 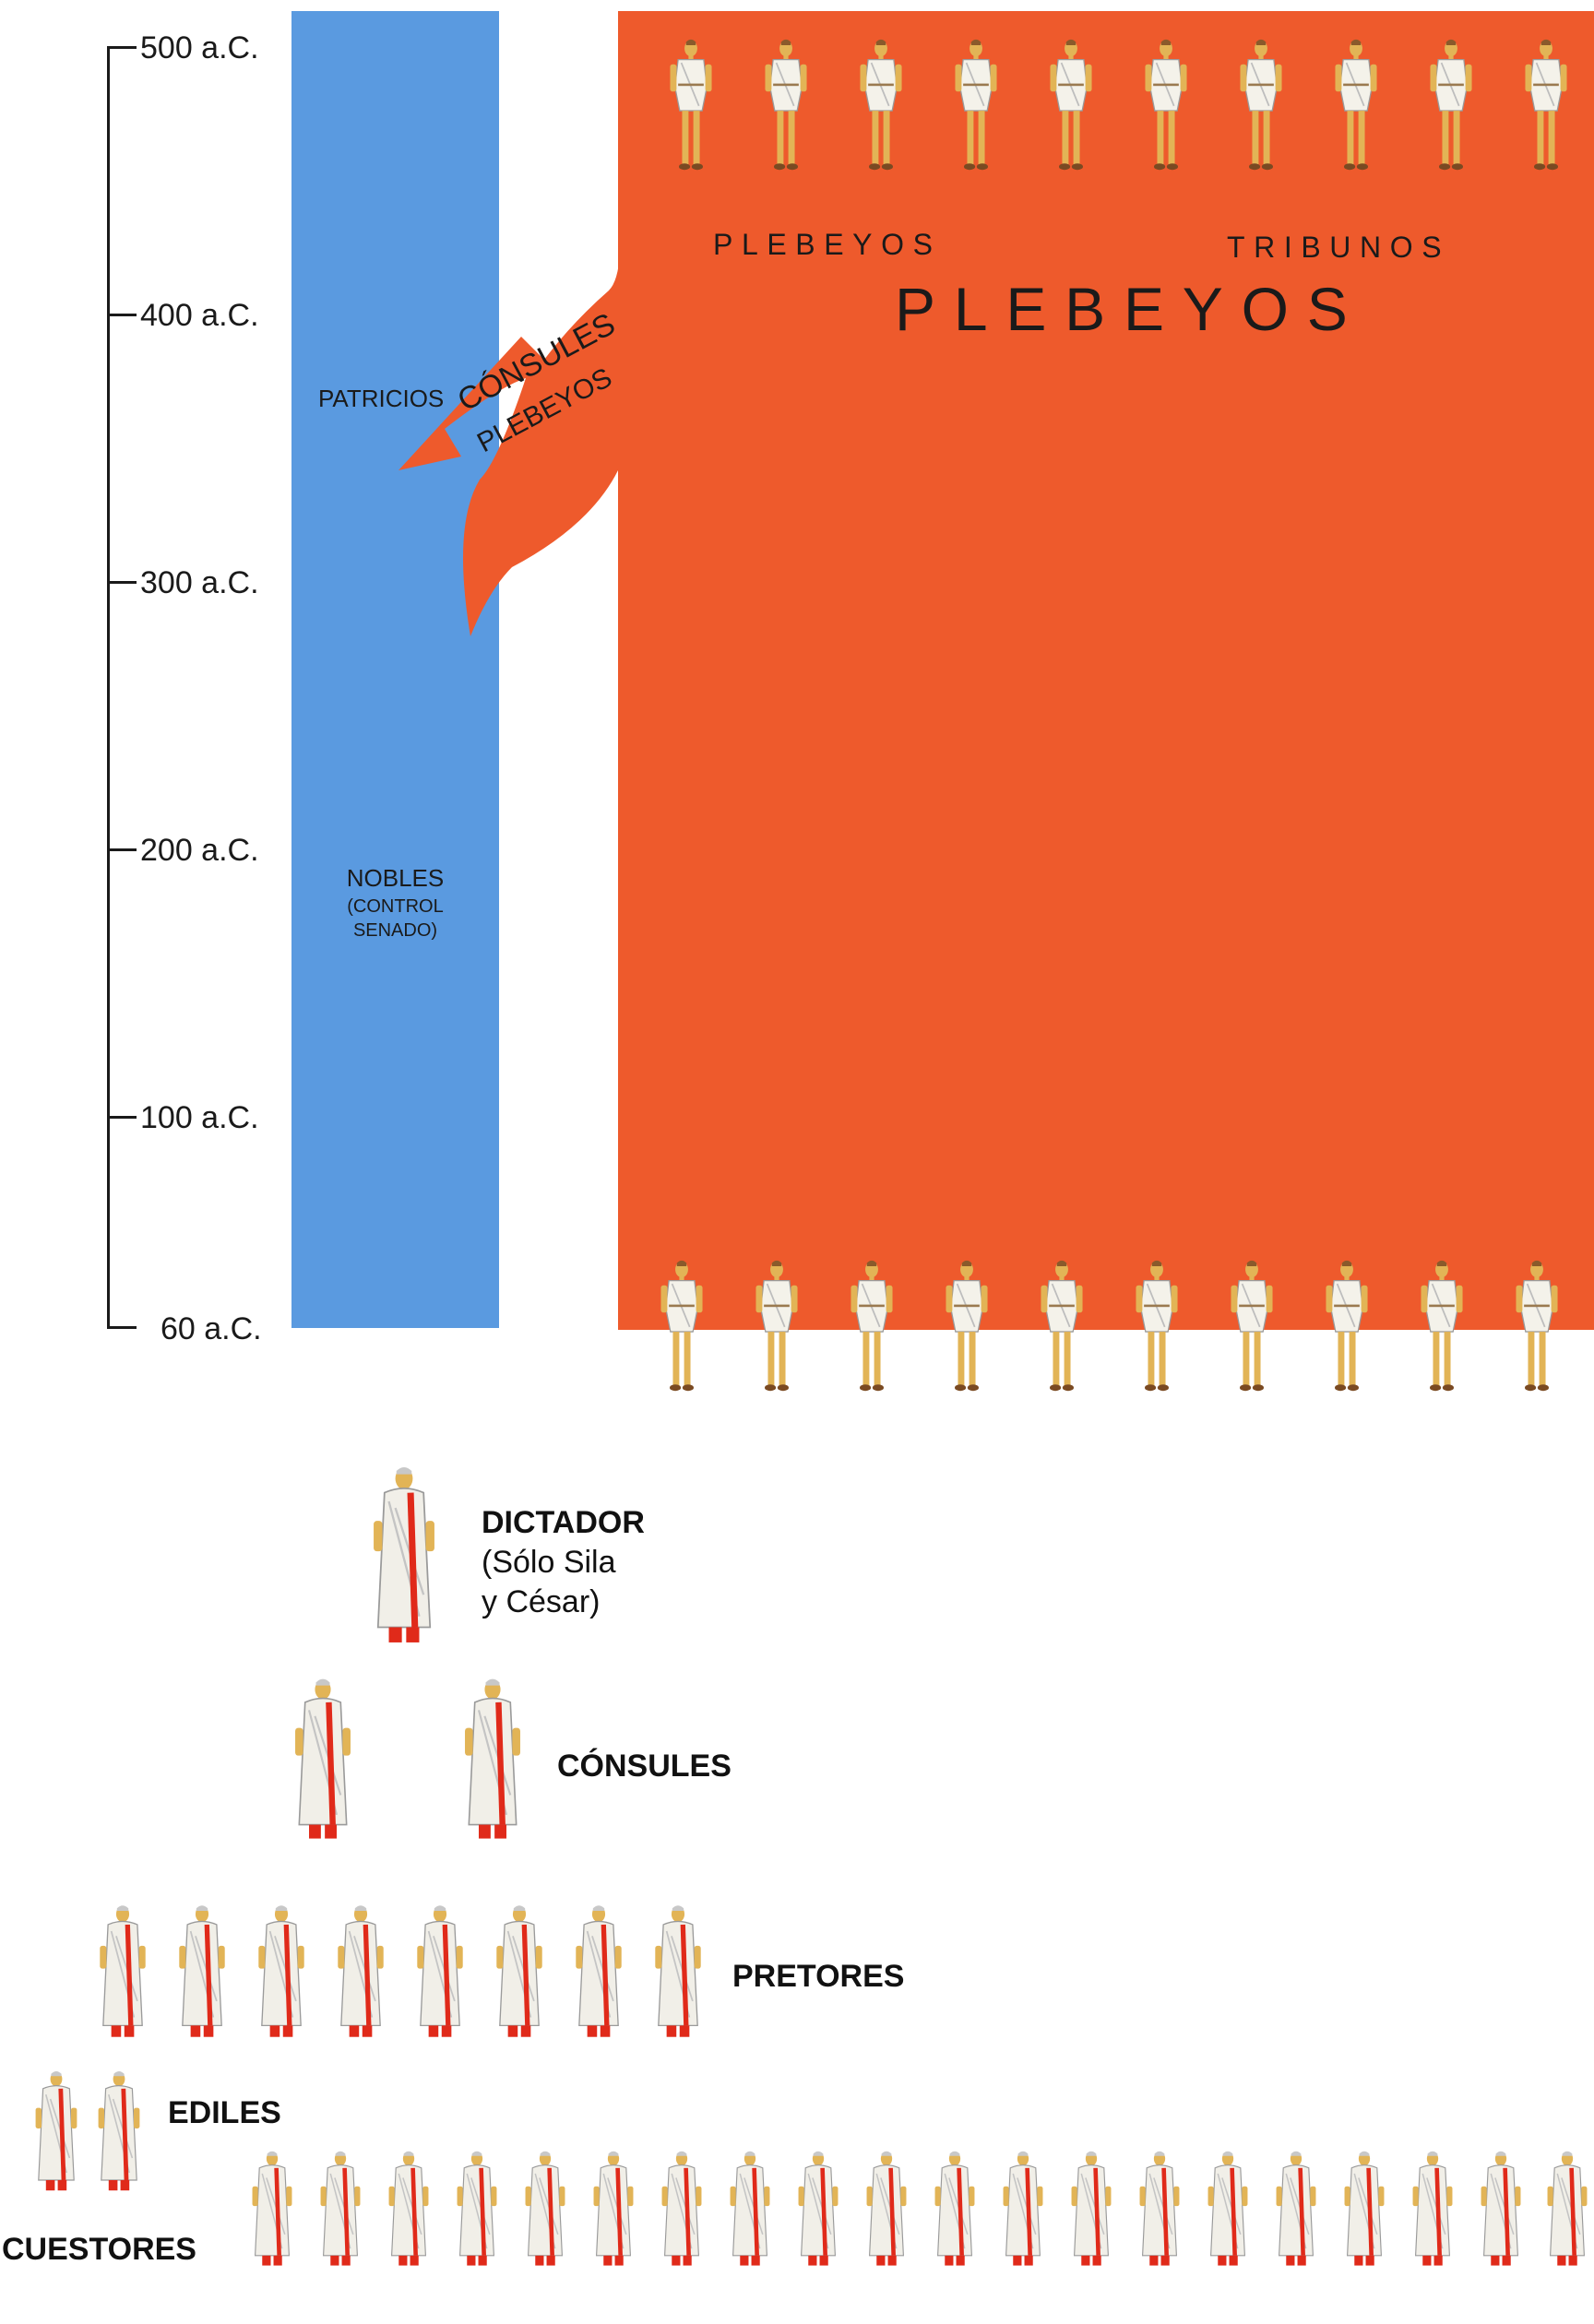 What do you see at coordinates (99, 2249) in the screenshot?
I see `cuestores-label: CUESTORES` at bounding box center [99, 2249].